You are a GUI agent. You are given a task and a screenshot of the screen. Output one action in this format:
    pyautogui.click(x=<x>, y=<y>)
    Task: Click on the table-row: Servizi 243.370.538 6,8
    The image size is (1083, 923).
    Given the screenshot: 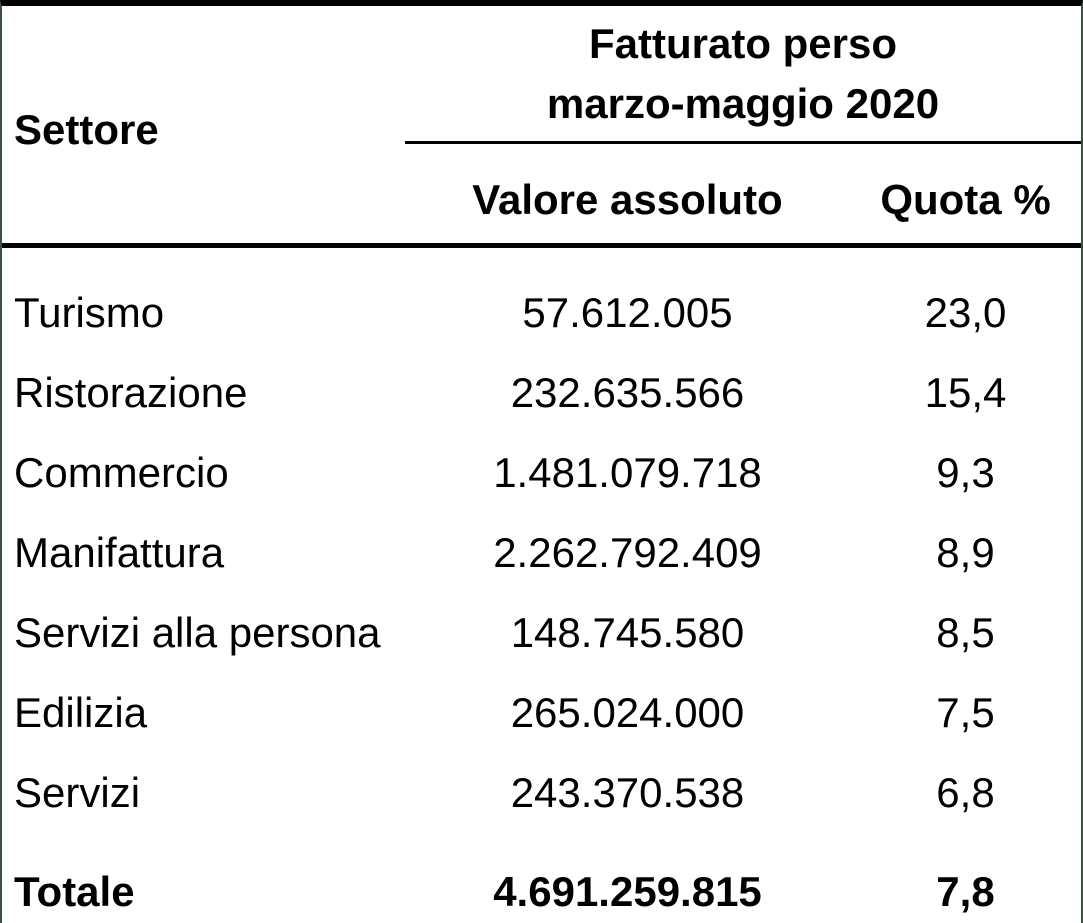 What is the action you would take?
    pyautogui.click(x=541, y=793)
    